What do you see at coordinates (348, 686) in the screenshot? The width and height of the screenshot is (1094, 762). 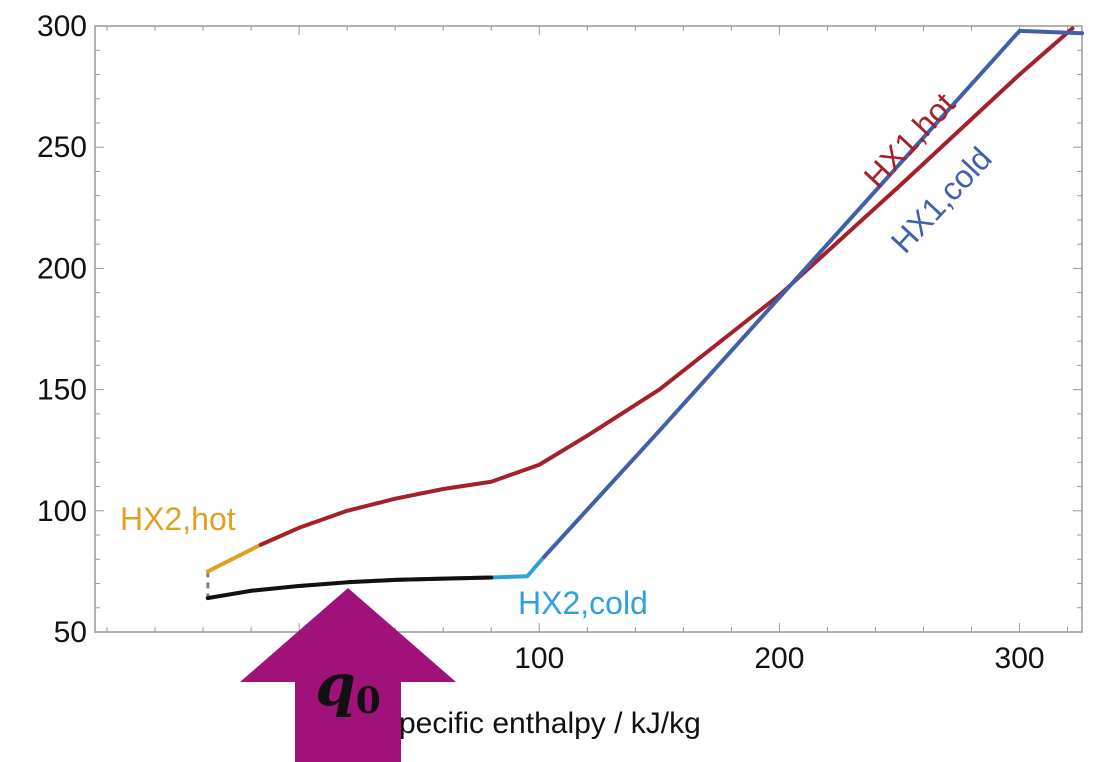 I see `heat-arrow-label: q0` at bounding box center [348, 686].